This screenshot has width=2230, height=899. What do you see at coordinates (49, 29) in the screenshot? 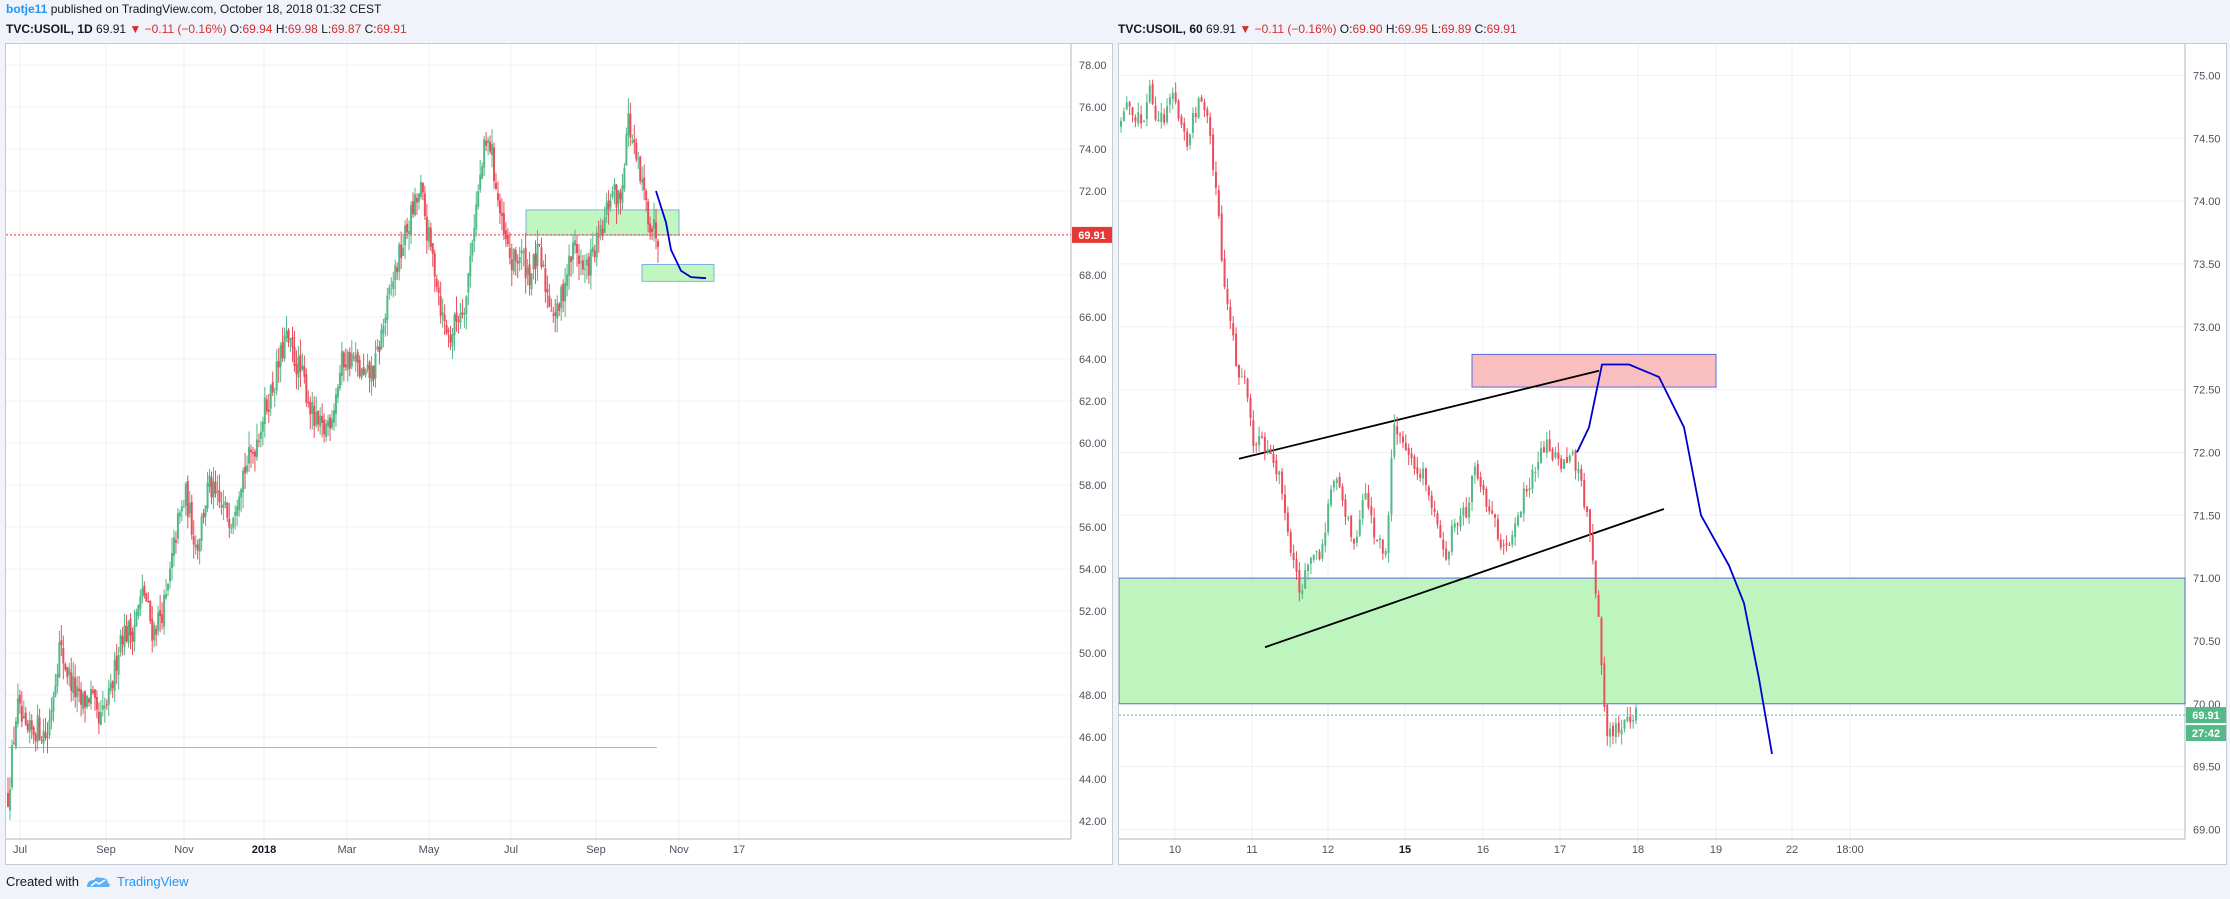
I see `left-symbol: TVC:USOIL, 1D` at bounding box center [49, 29].